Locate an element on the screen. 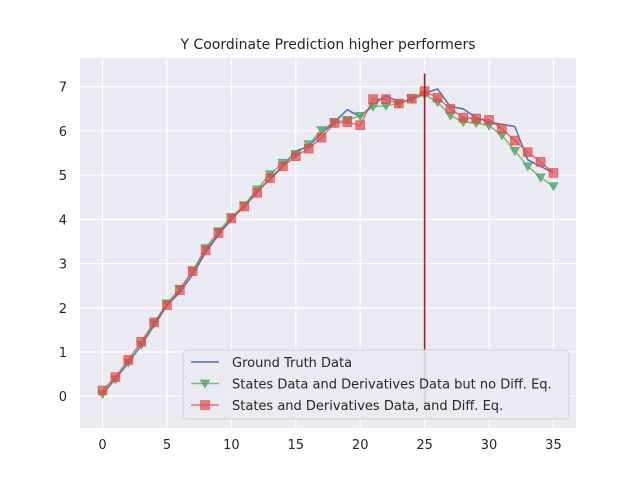  y-tick-label: 7 is located at coordinates (63, 88).